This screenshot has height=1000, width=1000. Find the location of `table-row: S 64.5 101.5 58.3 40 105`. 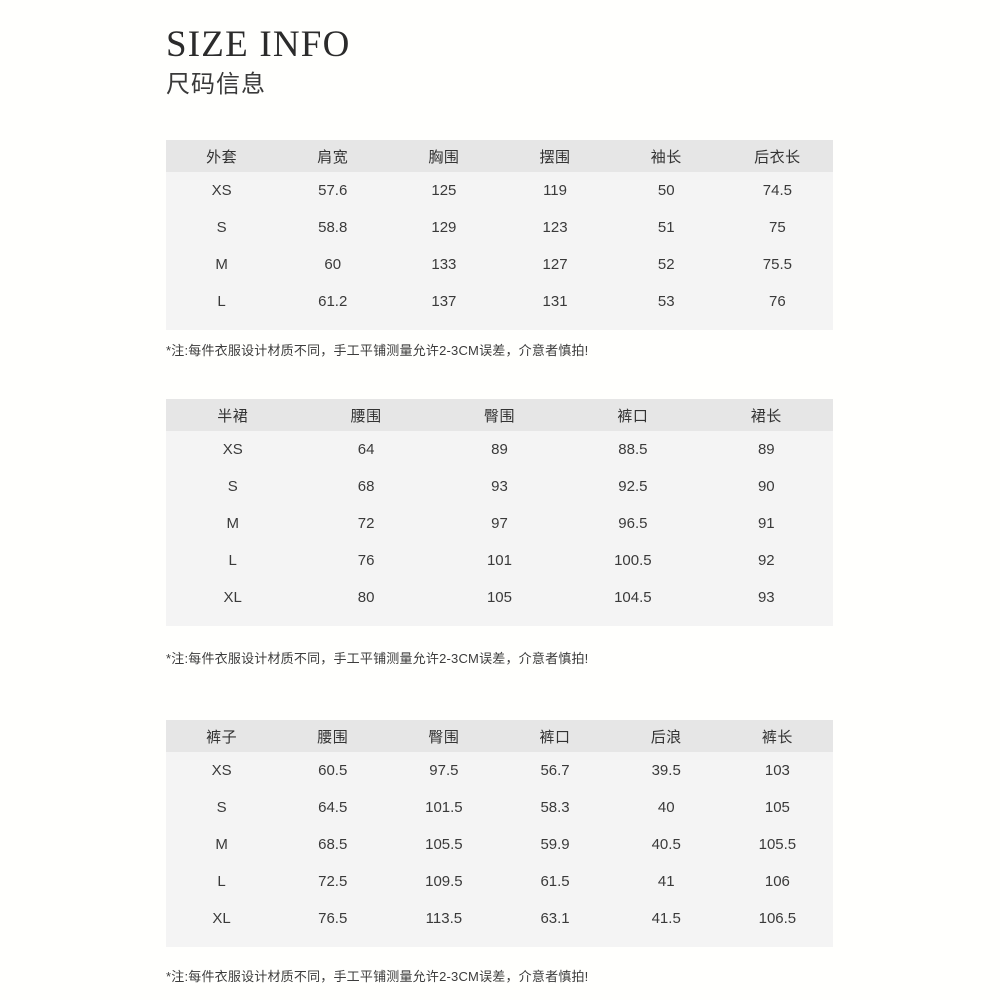

table-row: S 64.5 101.5 58.3 40 105 is located at coordinates (499, 807).